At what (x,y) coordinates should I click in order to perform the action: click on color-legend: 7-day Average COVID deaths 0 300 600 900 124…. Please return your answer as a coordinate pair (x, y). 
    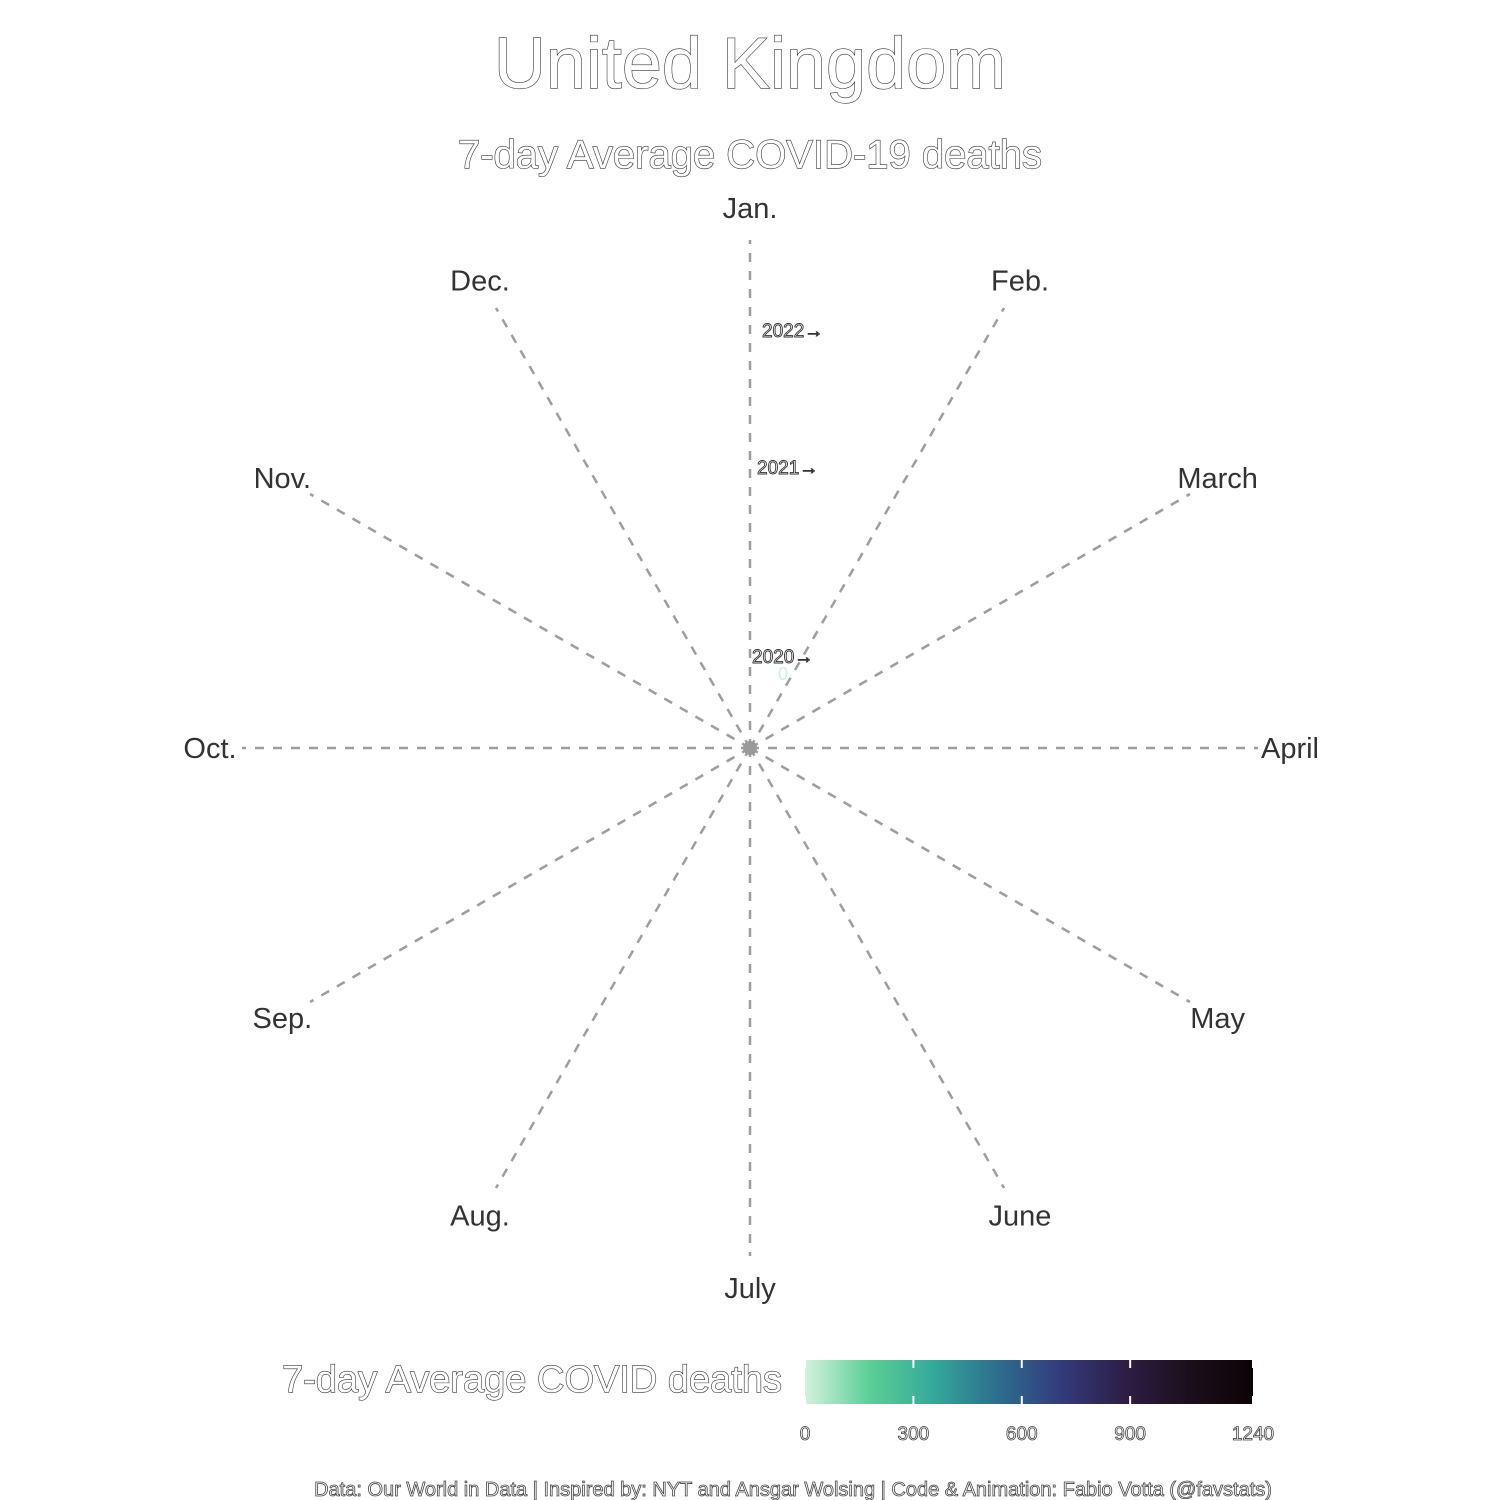
    Looking at the image, I should click on (778, 1401).